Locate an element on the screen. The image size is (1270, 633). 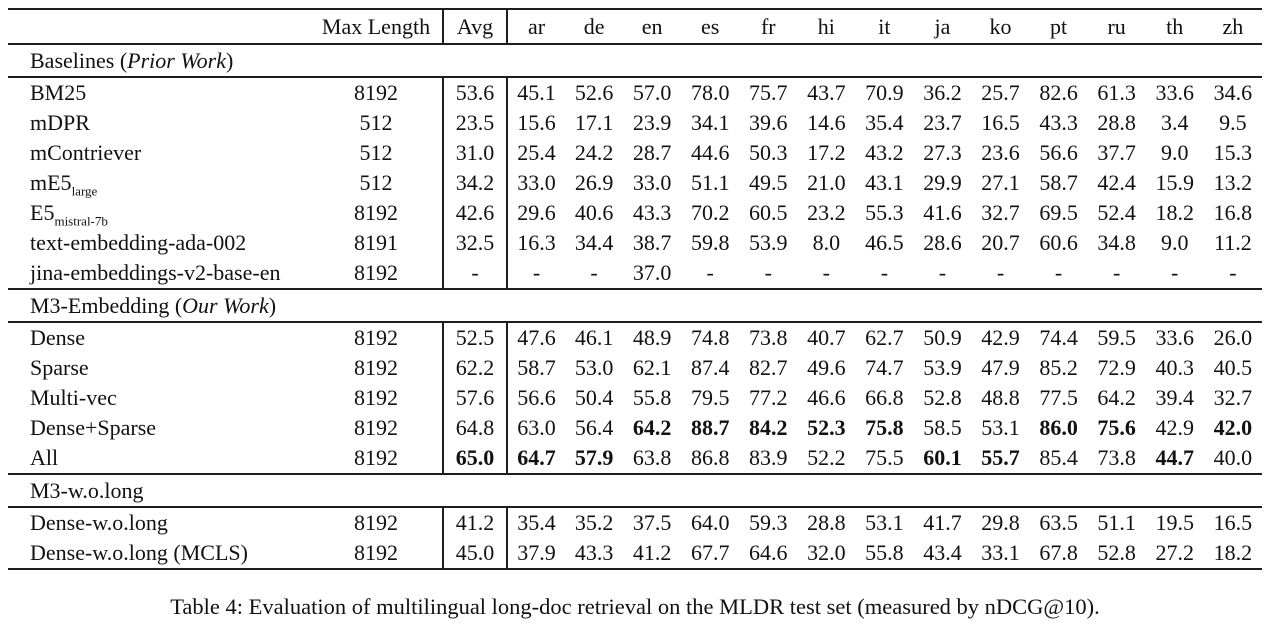
cell-score: 33.1 is located at coordinates (1000, 552).